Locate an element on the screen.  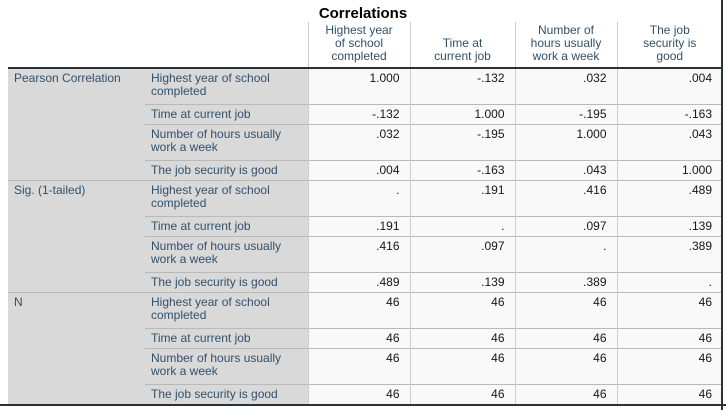
table-row: The job security is good 46 46 46 46 is located at coordinates (365, 393).